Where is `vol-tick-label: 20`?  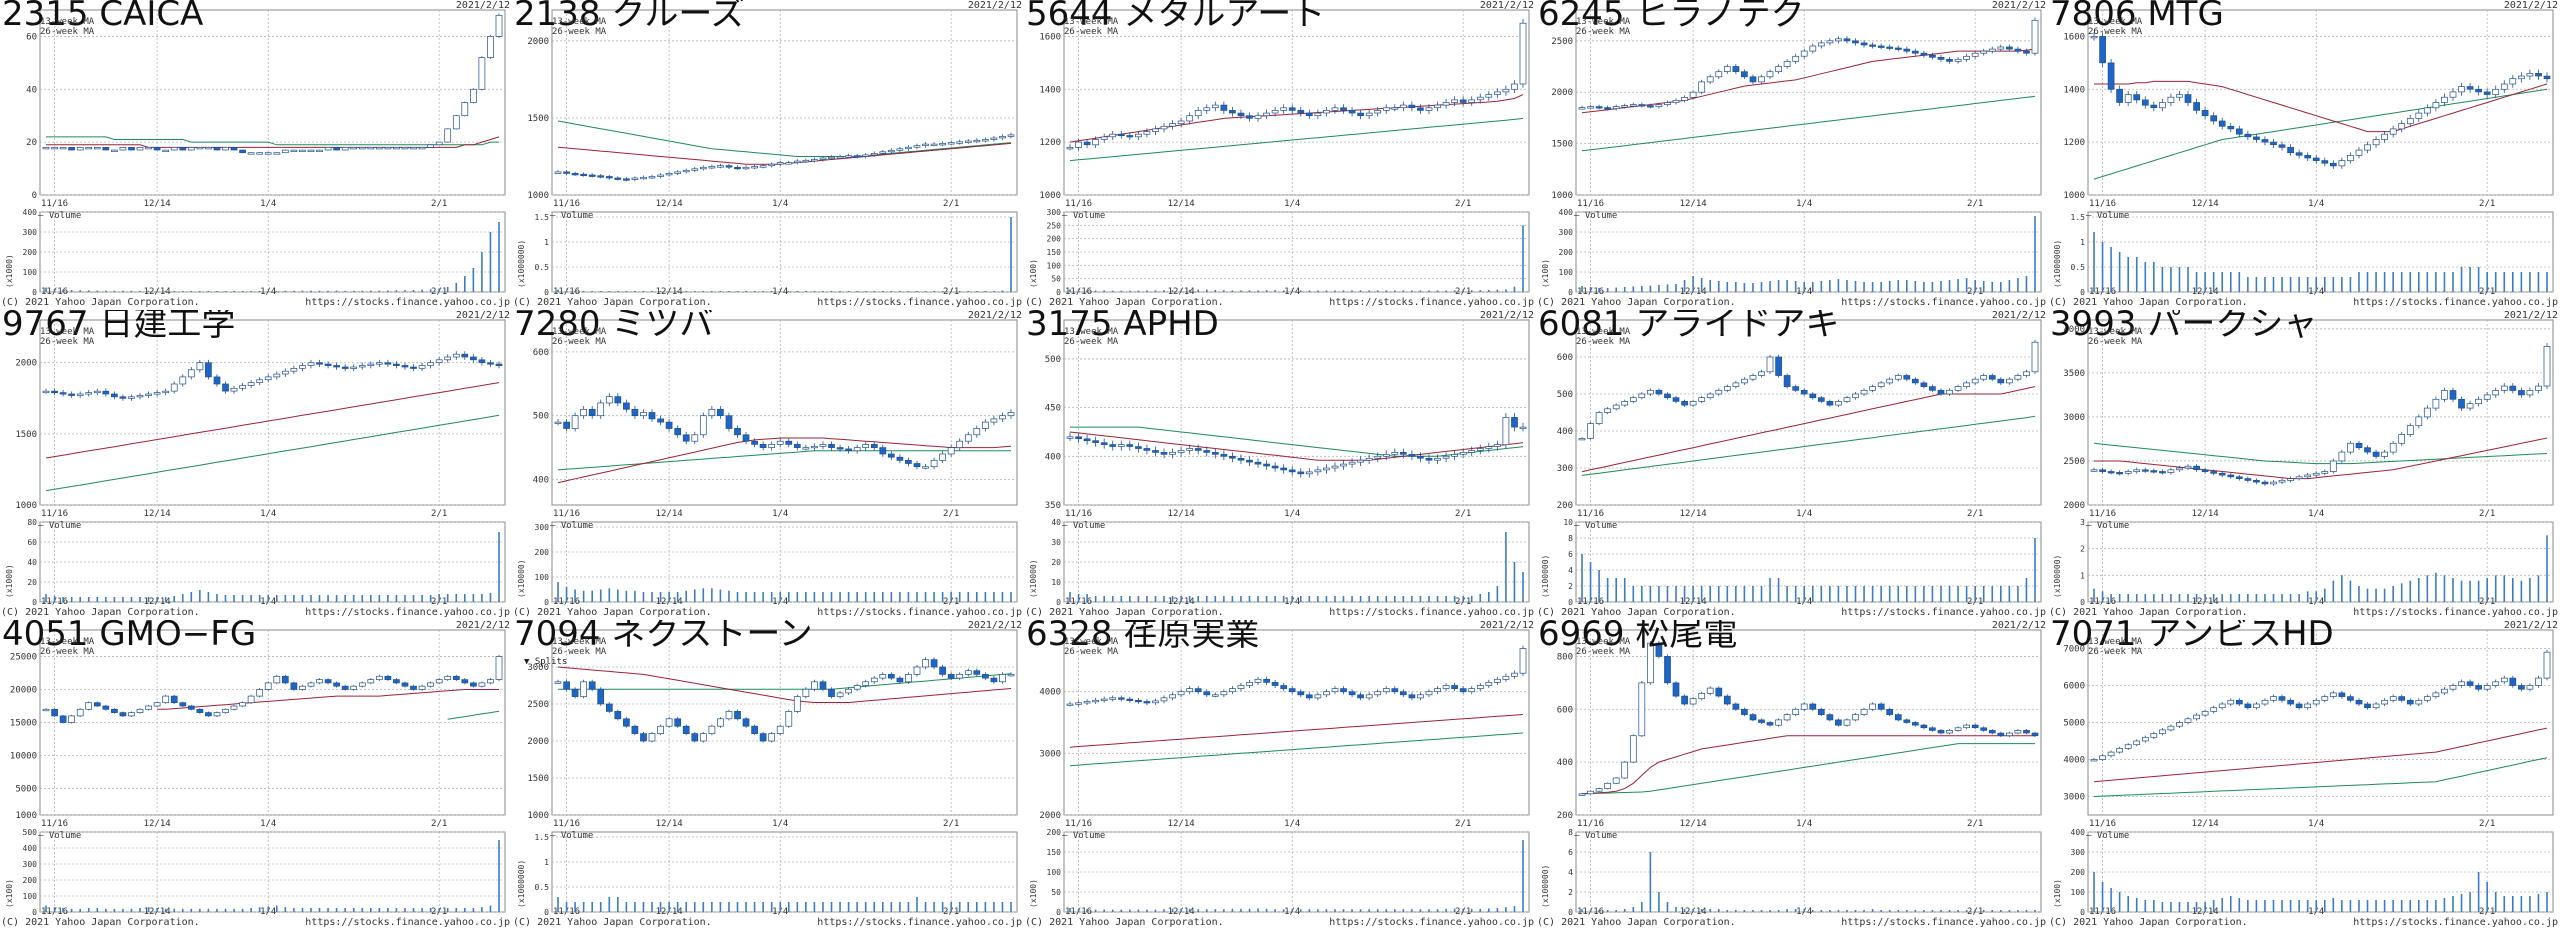 vol-tick-label: 20 is located at coordinates (32, 582).